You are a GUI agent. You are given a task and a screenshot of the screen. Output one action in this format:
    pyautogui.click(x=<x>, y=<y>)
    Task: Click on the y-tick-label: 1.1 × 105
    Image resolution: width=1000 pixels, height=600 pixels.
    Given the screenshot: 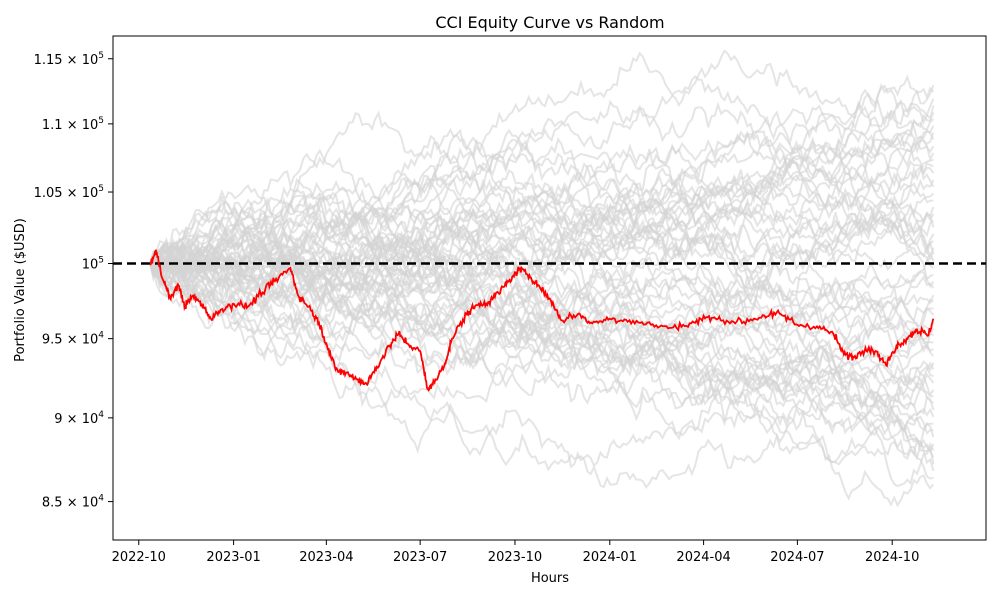 What is the action you would take?
    pyautogui.click(x=73, y=124)
    